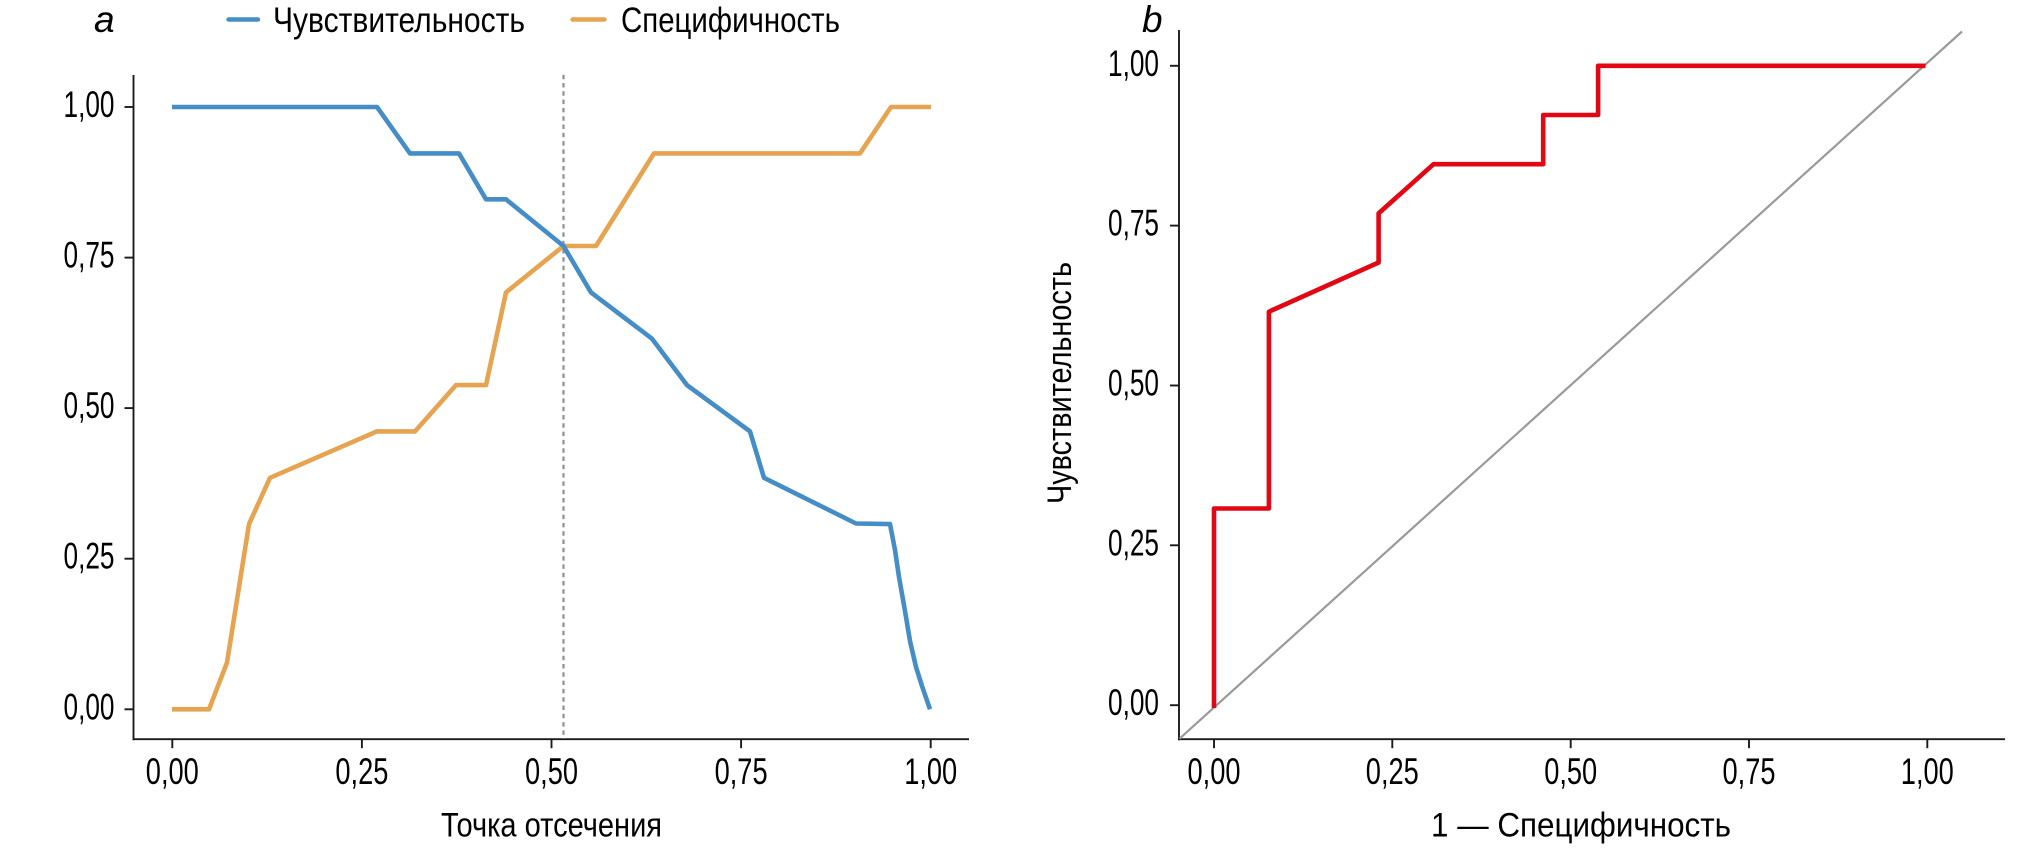  What do you see at coordinates (551, 826) in the screenshot?
I see `svg-text: Точка отсечения` at bounding box center [551, 826].